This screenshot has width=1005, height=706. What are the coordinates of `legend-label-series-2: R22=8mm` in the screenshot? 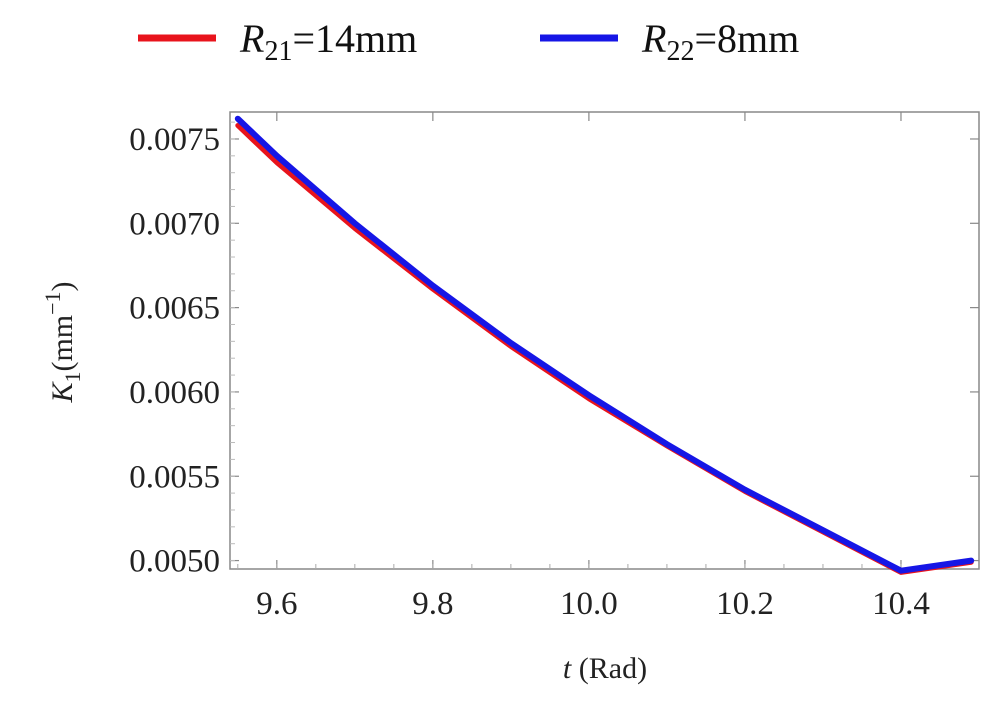 It's located at (720, 41).